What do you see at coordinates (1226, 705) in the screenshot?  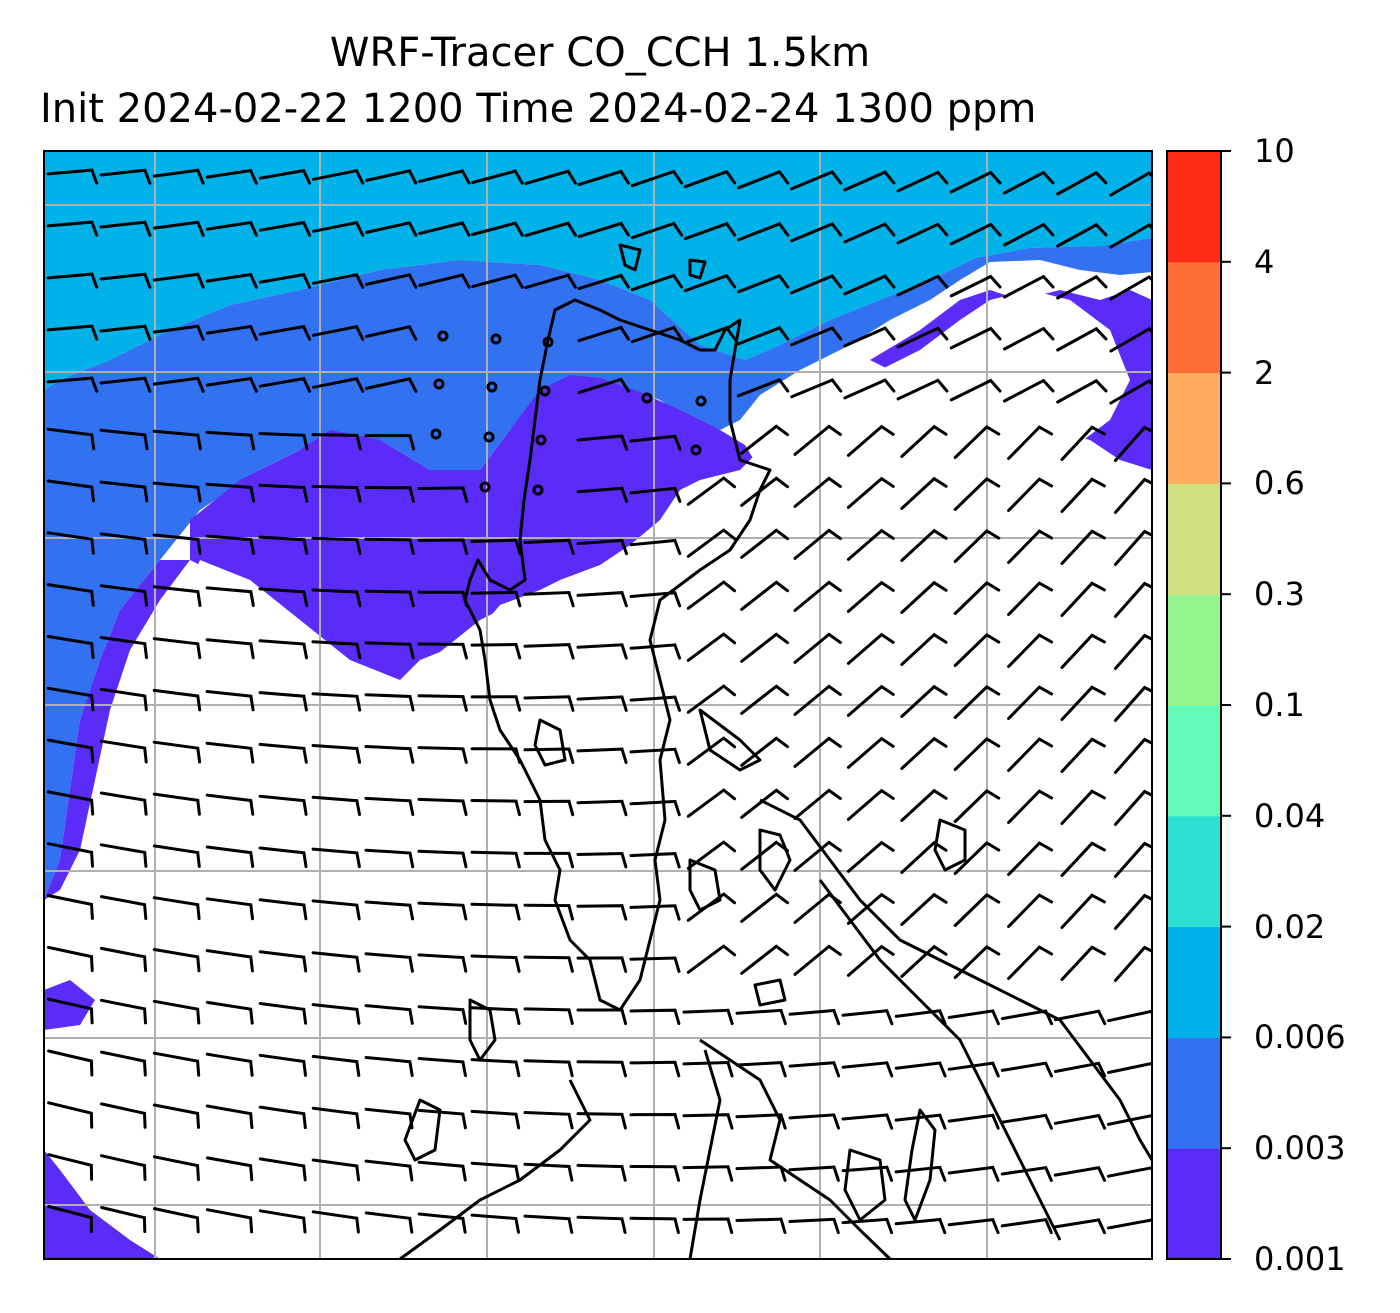 I see `colorbar-ticks` at bounding box center [1226, 705].